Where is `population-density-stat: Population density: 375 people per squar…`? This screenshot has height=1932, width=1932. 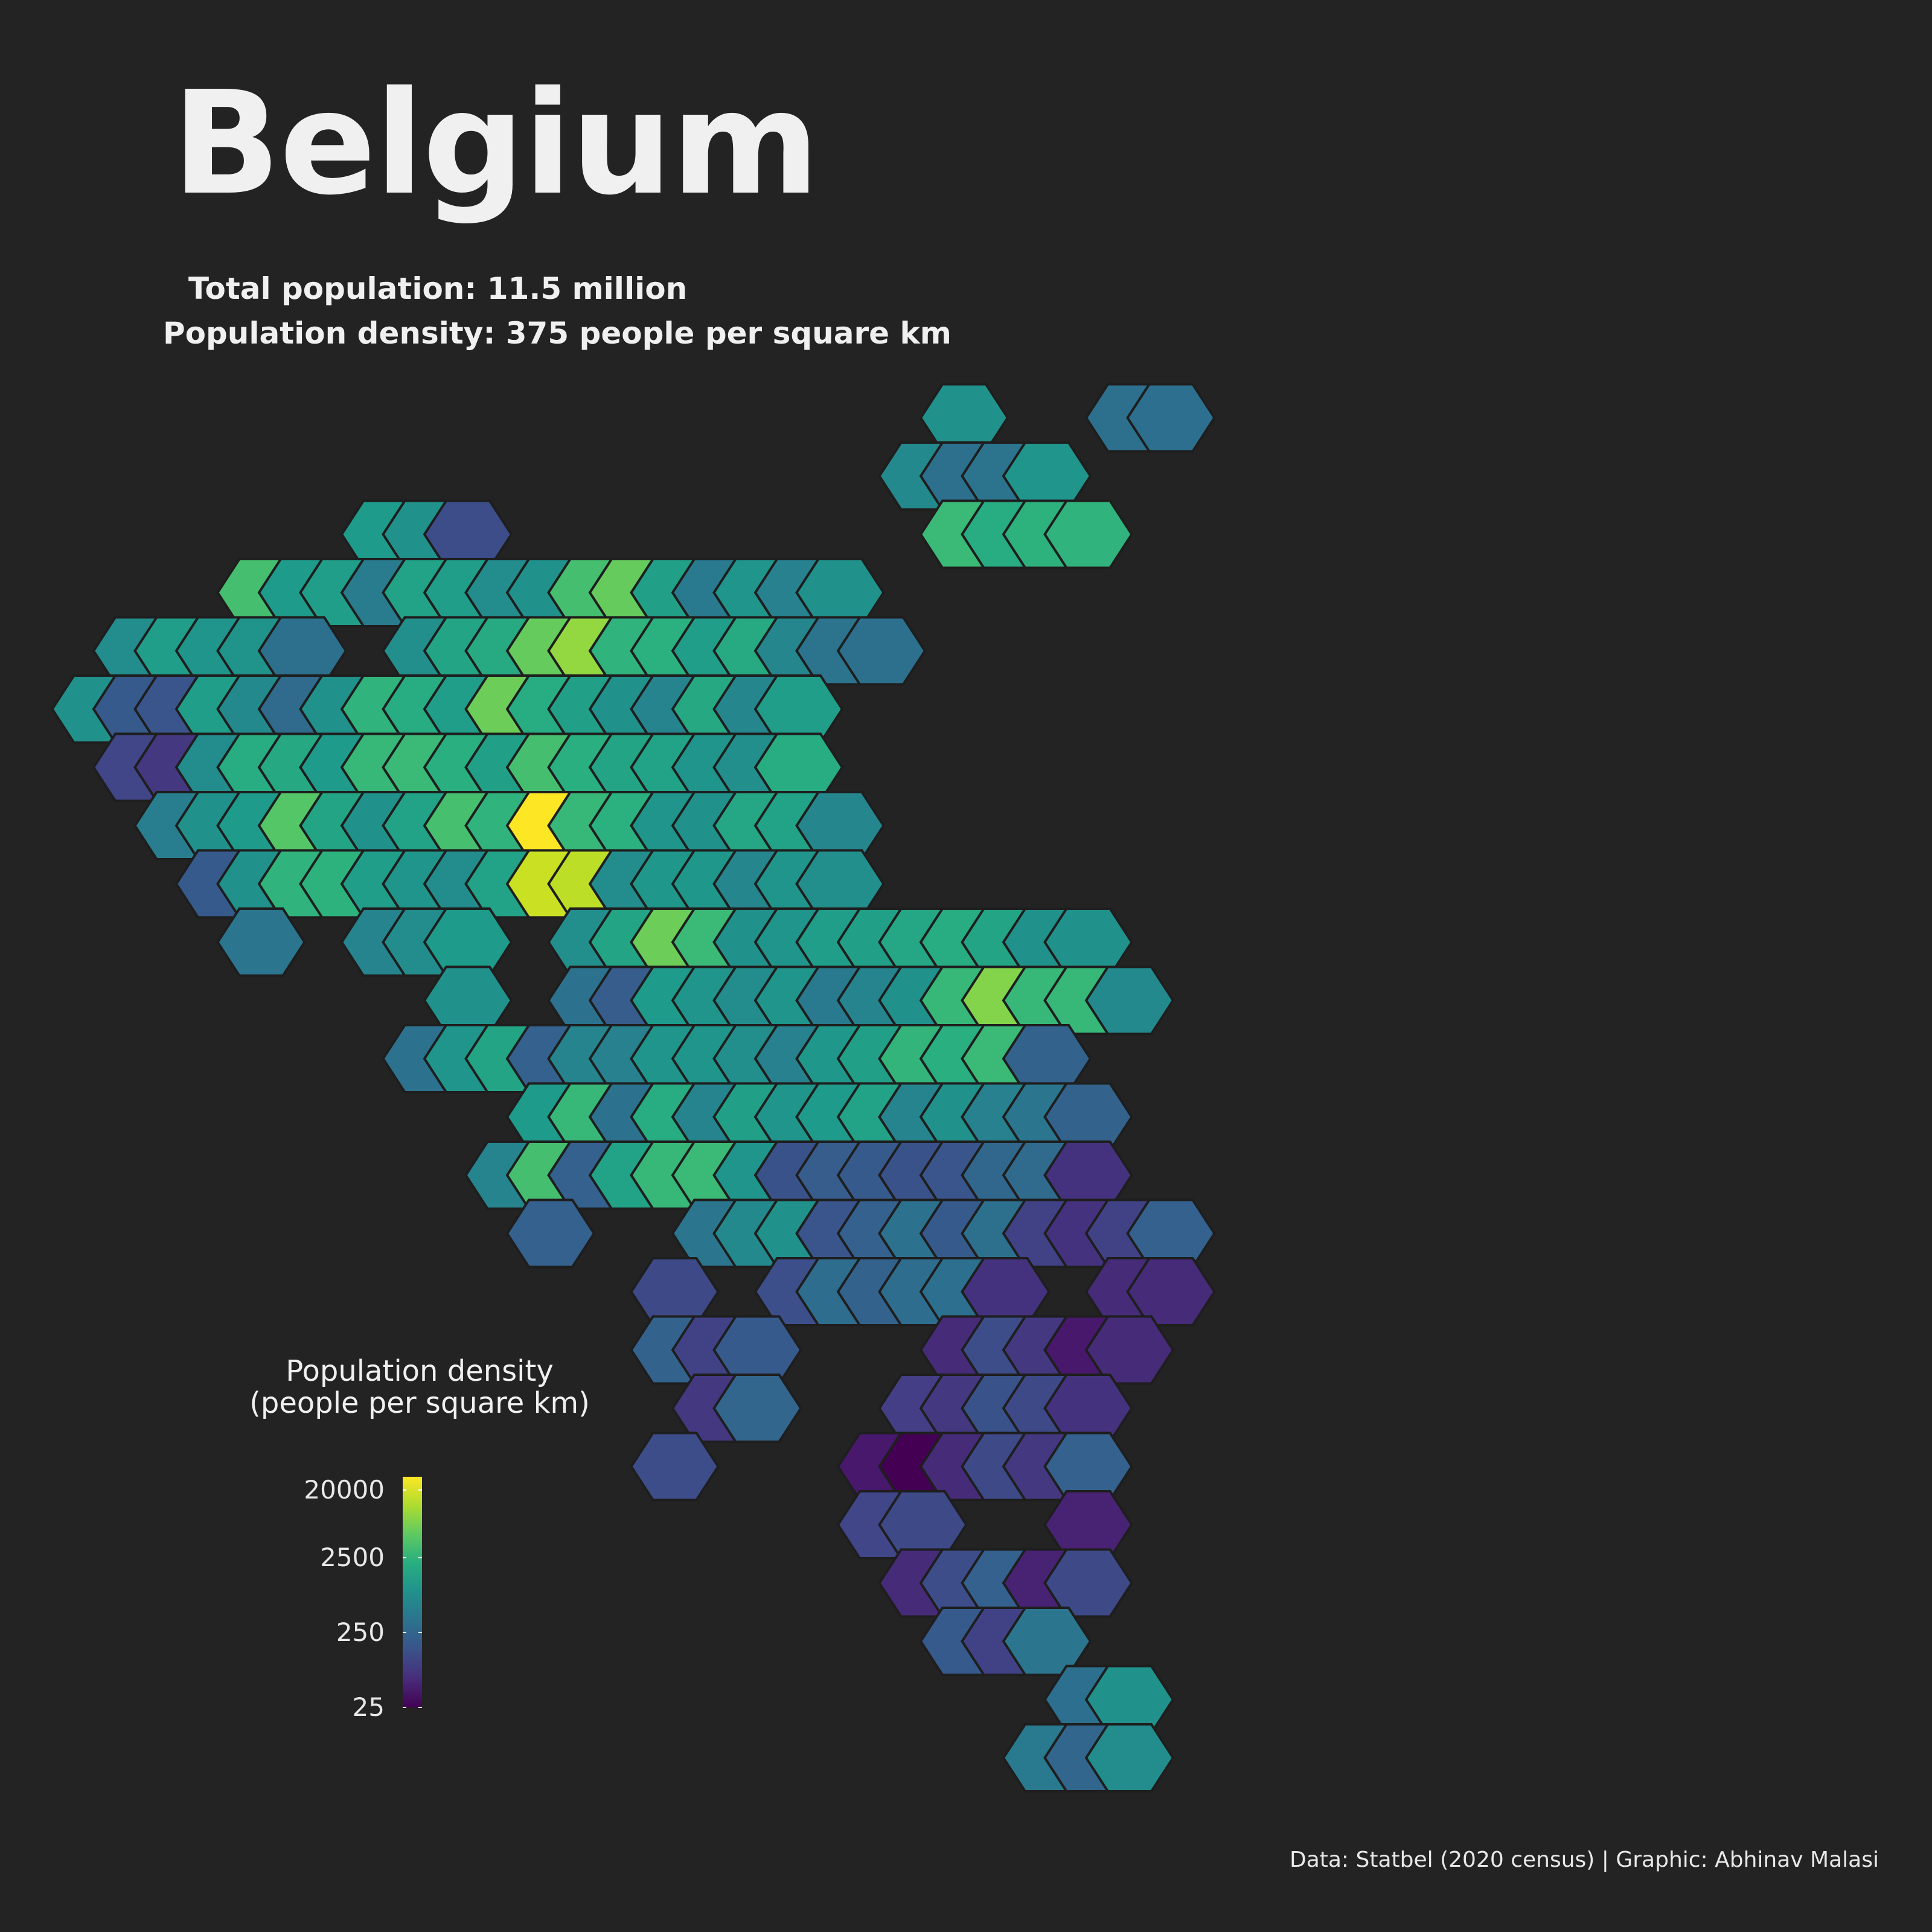 population-density-stat: Population density: 375 people per squar… is located at coordinates (558, 333).